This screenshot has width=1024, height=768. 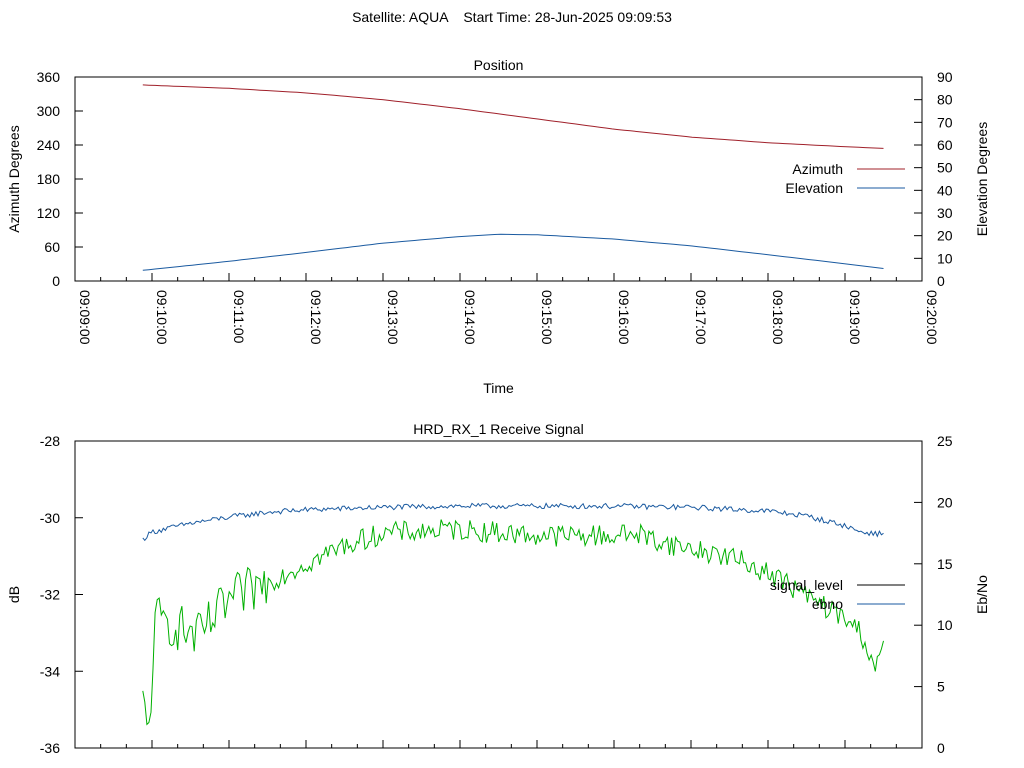 What do you see at coordinates (941, 687) in the screenshot?
I see `y-tick-label-right: 5` at bounding box center [941, 687].